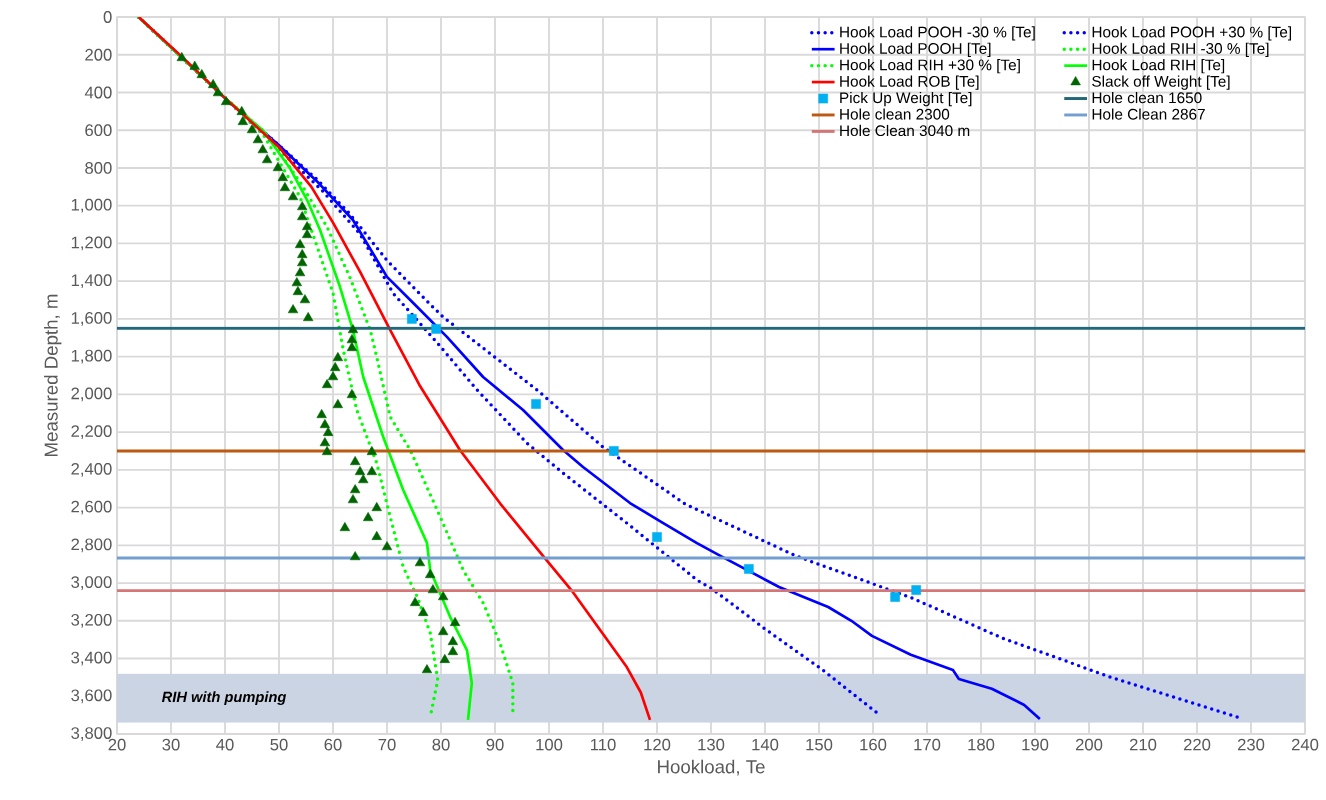 The image size is (1326, 800). What do you see at coordinates (1158, 66) in the screenshot?
I see `legend-label: Hook Load RIH [Te]` at bounding box center [1158, 66].